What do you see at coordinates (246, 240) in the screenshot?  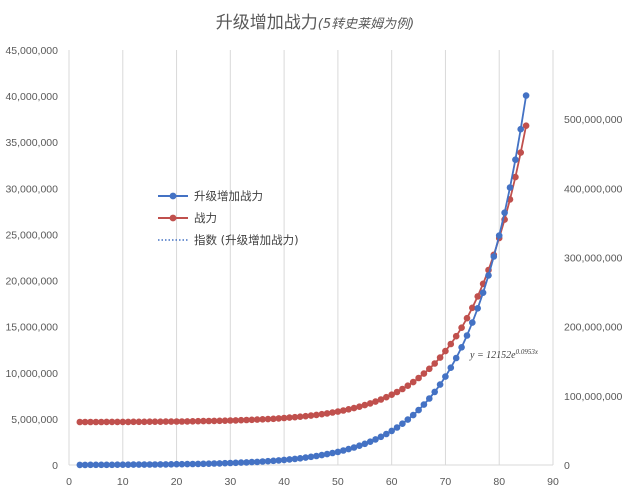 I see `legend-label-trendline: 指数 (升级增加战力)` at bounding box center [246, 240].